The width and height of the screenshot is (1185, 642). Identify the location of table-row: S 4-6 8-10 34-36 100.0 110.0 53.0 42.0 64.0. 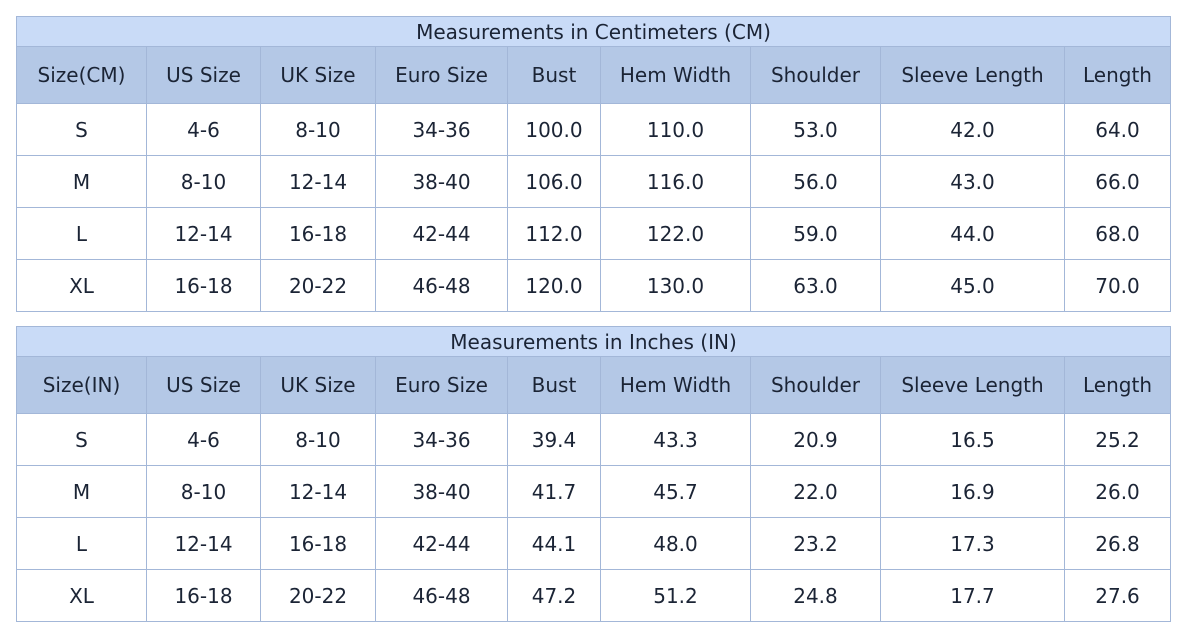
(593, 129).